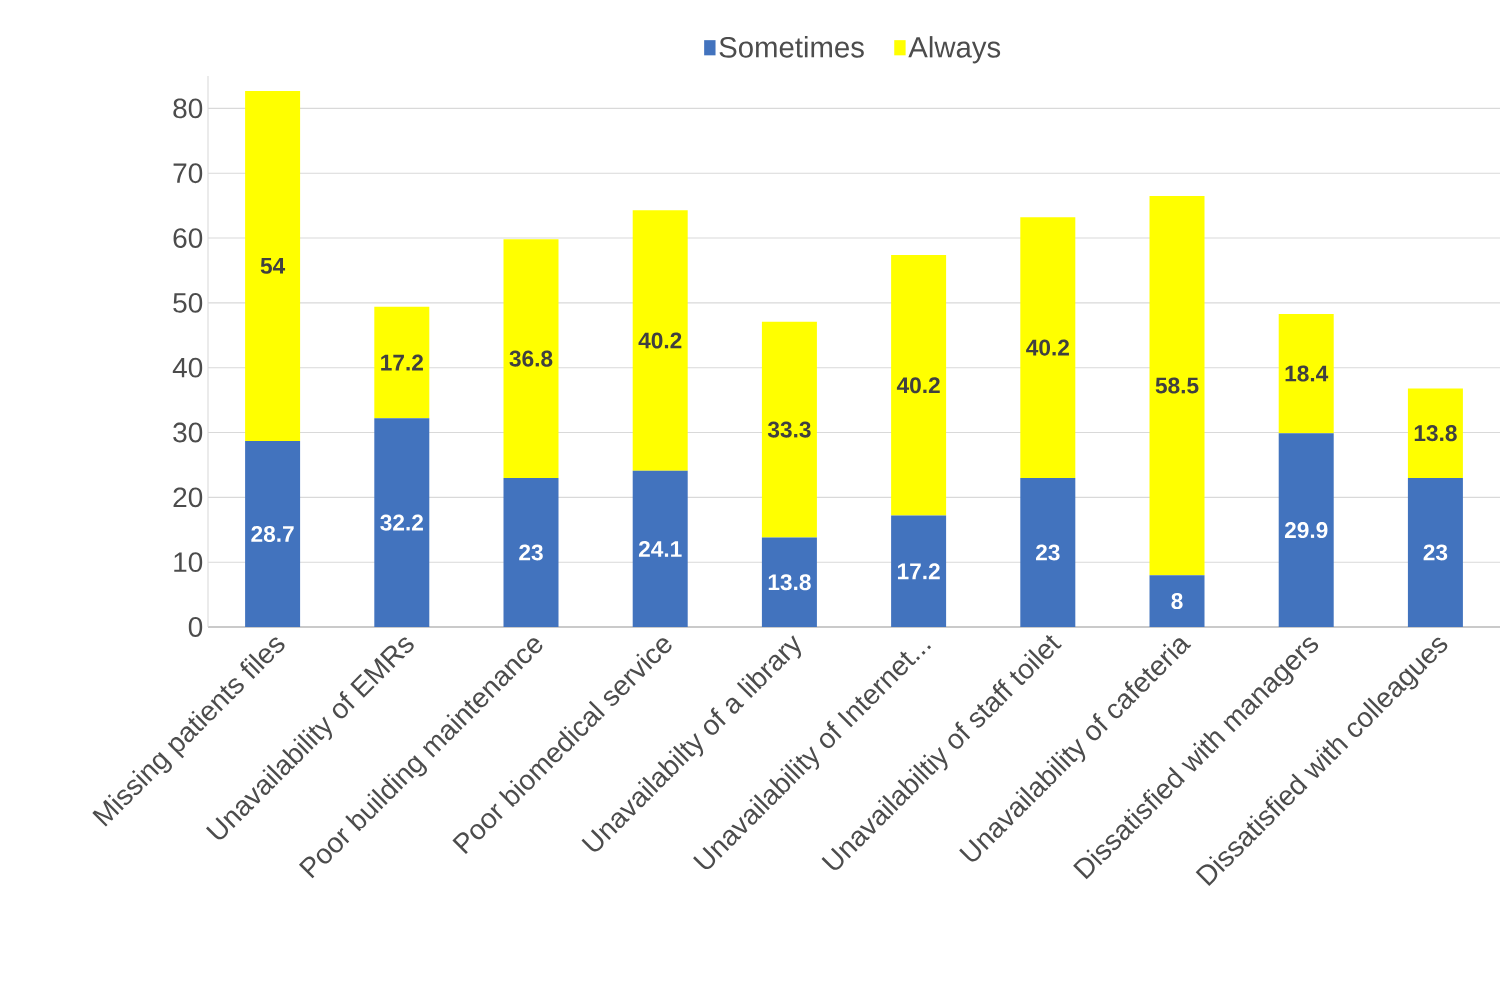 This screenshot has width=1502, height=992. I want to click on y-tick-label: 10, so click(188, 562).